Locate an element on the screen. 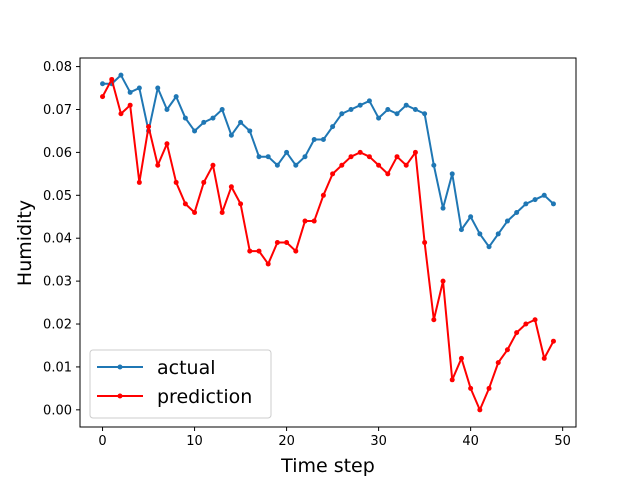 The width and height of the screenshot is (640, 480). y-tick-label: 0.00 is located at coordinates (57, 410).